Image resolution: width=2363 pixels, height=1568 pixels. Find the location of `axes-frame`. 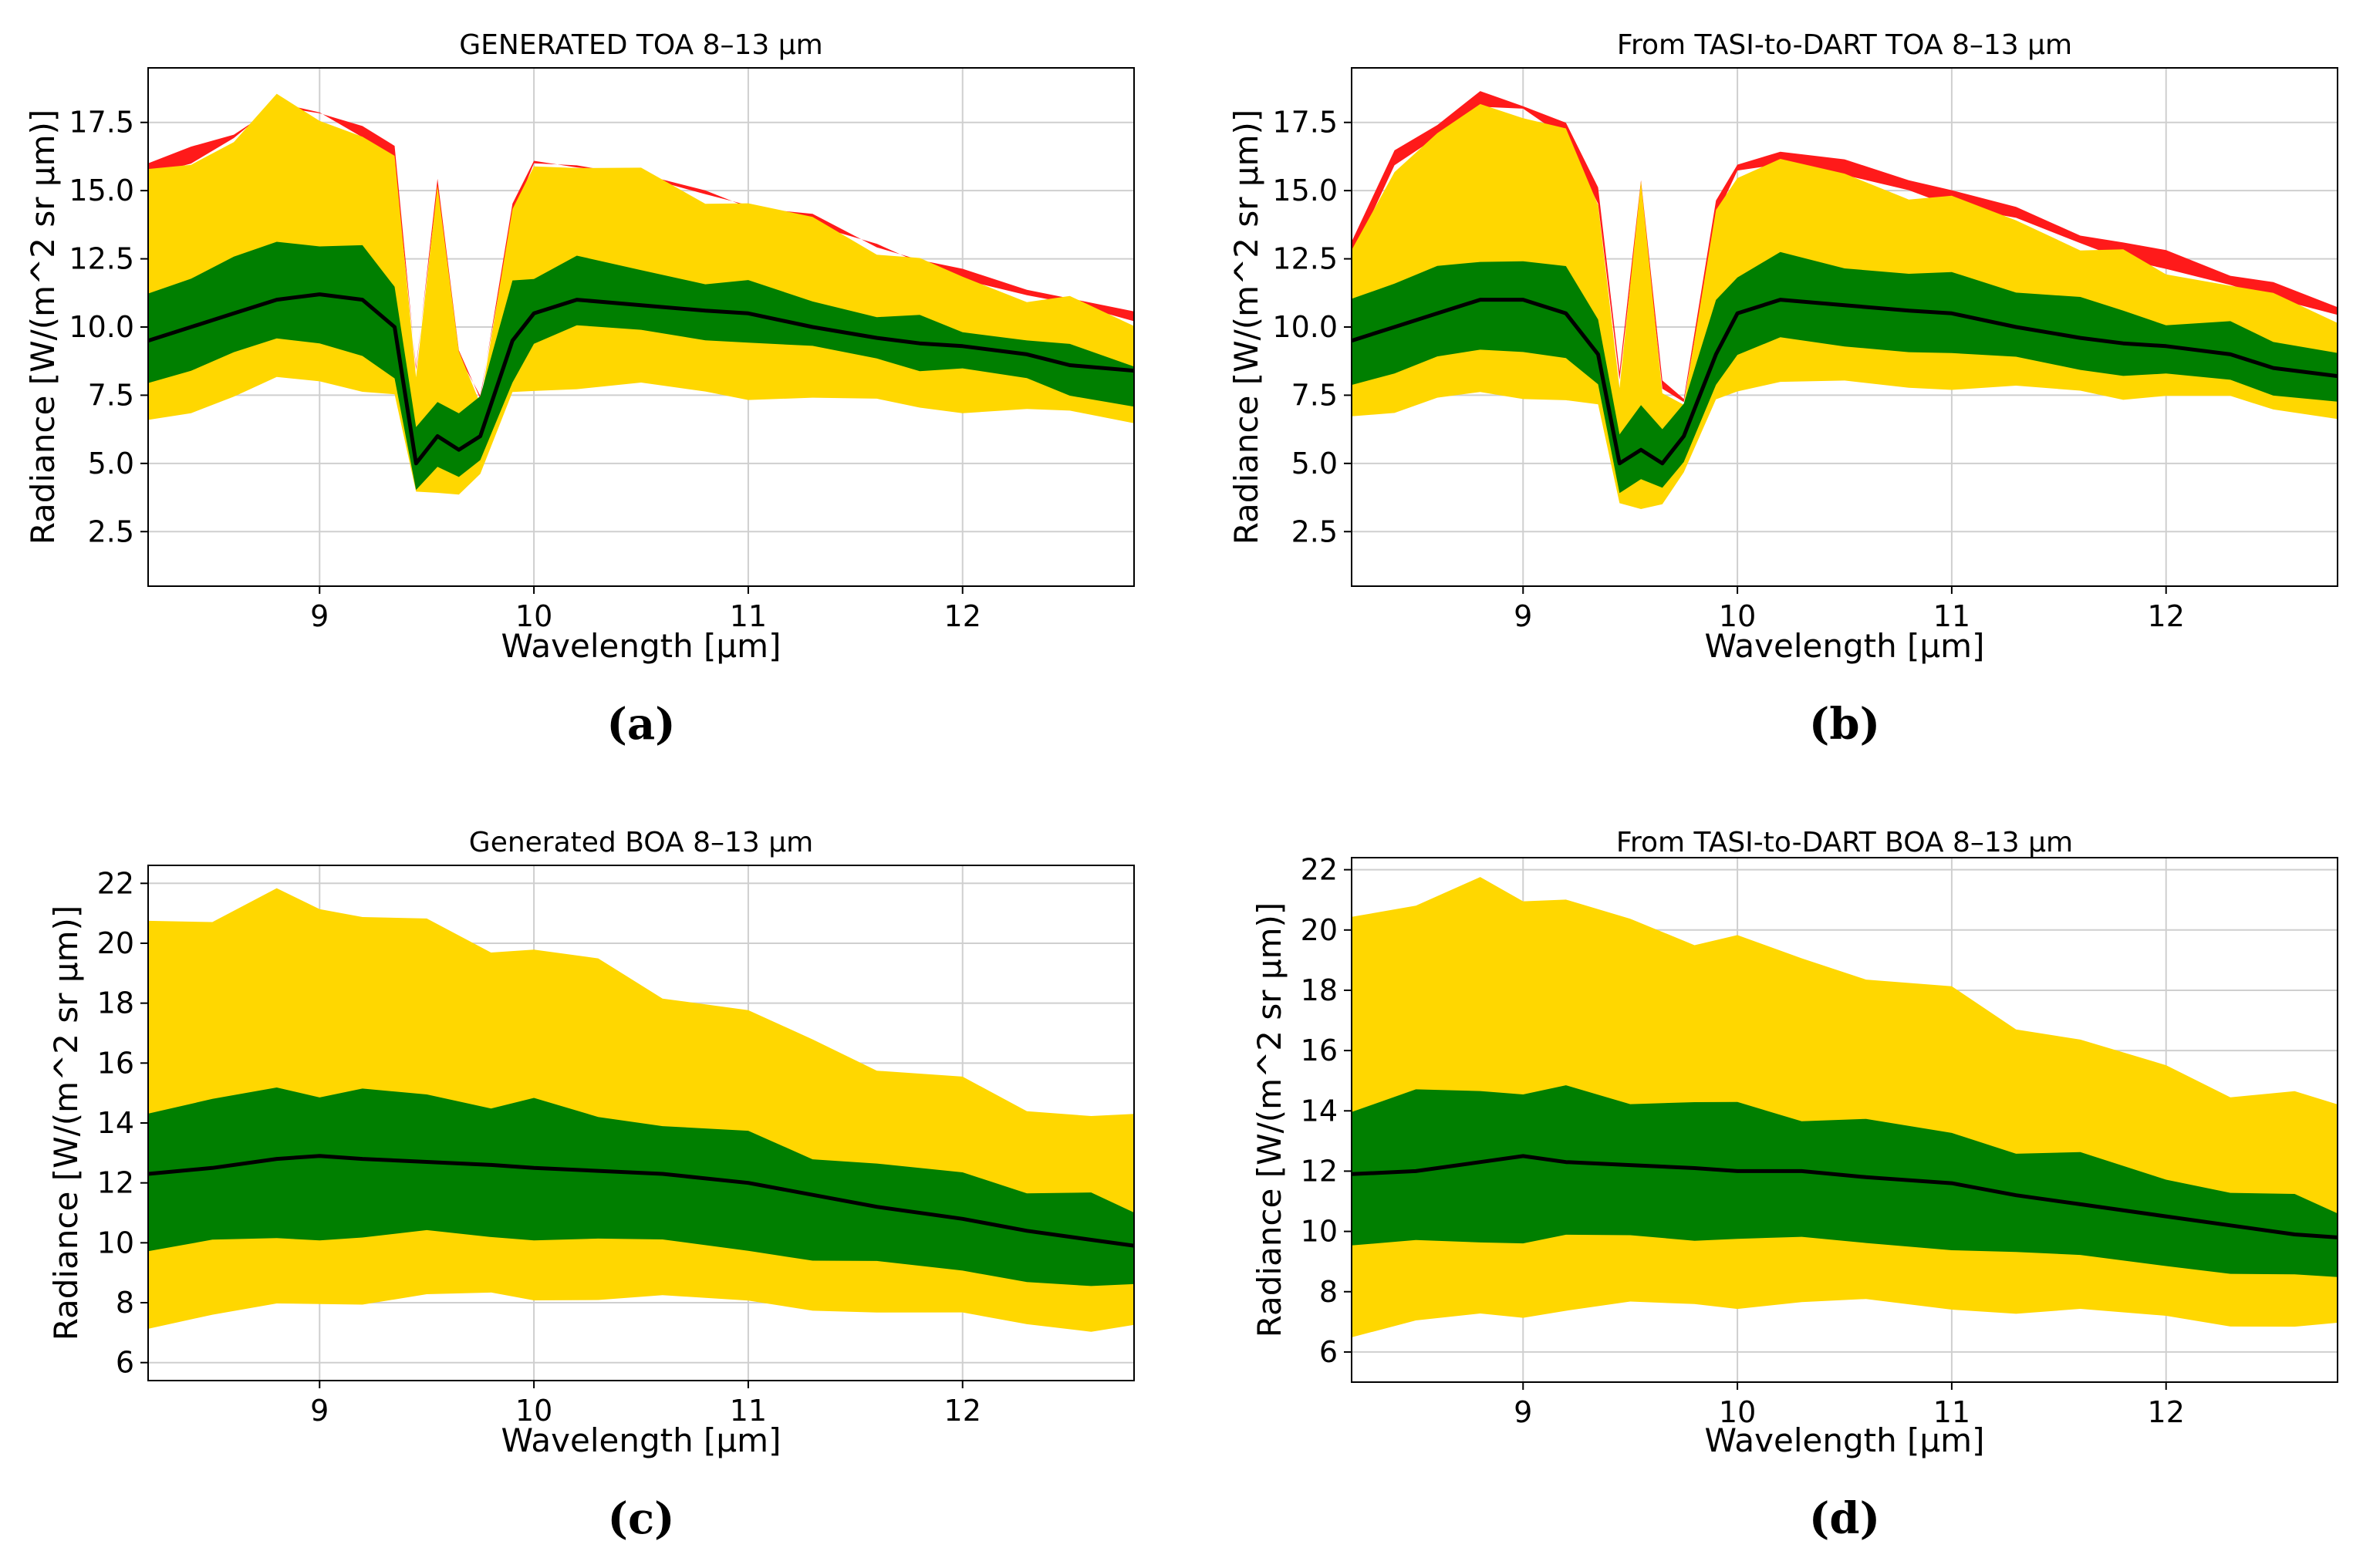

axes-frame is located at coordinates (1845, 1120).